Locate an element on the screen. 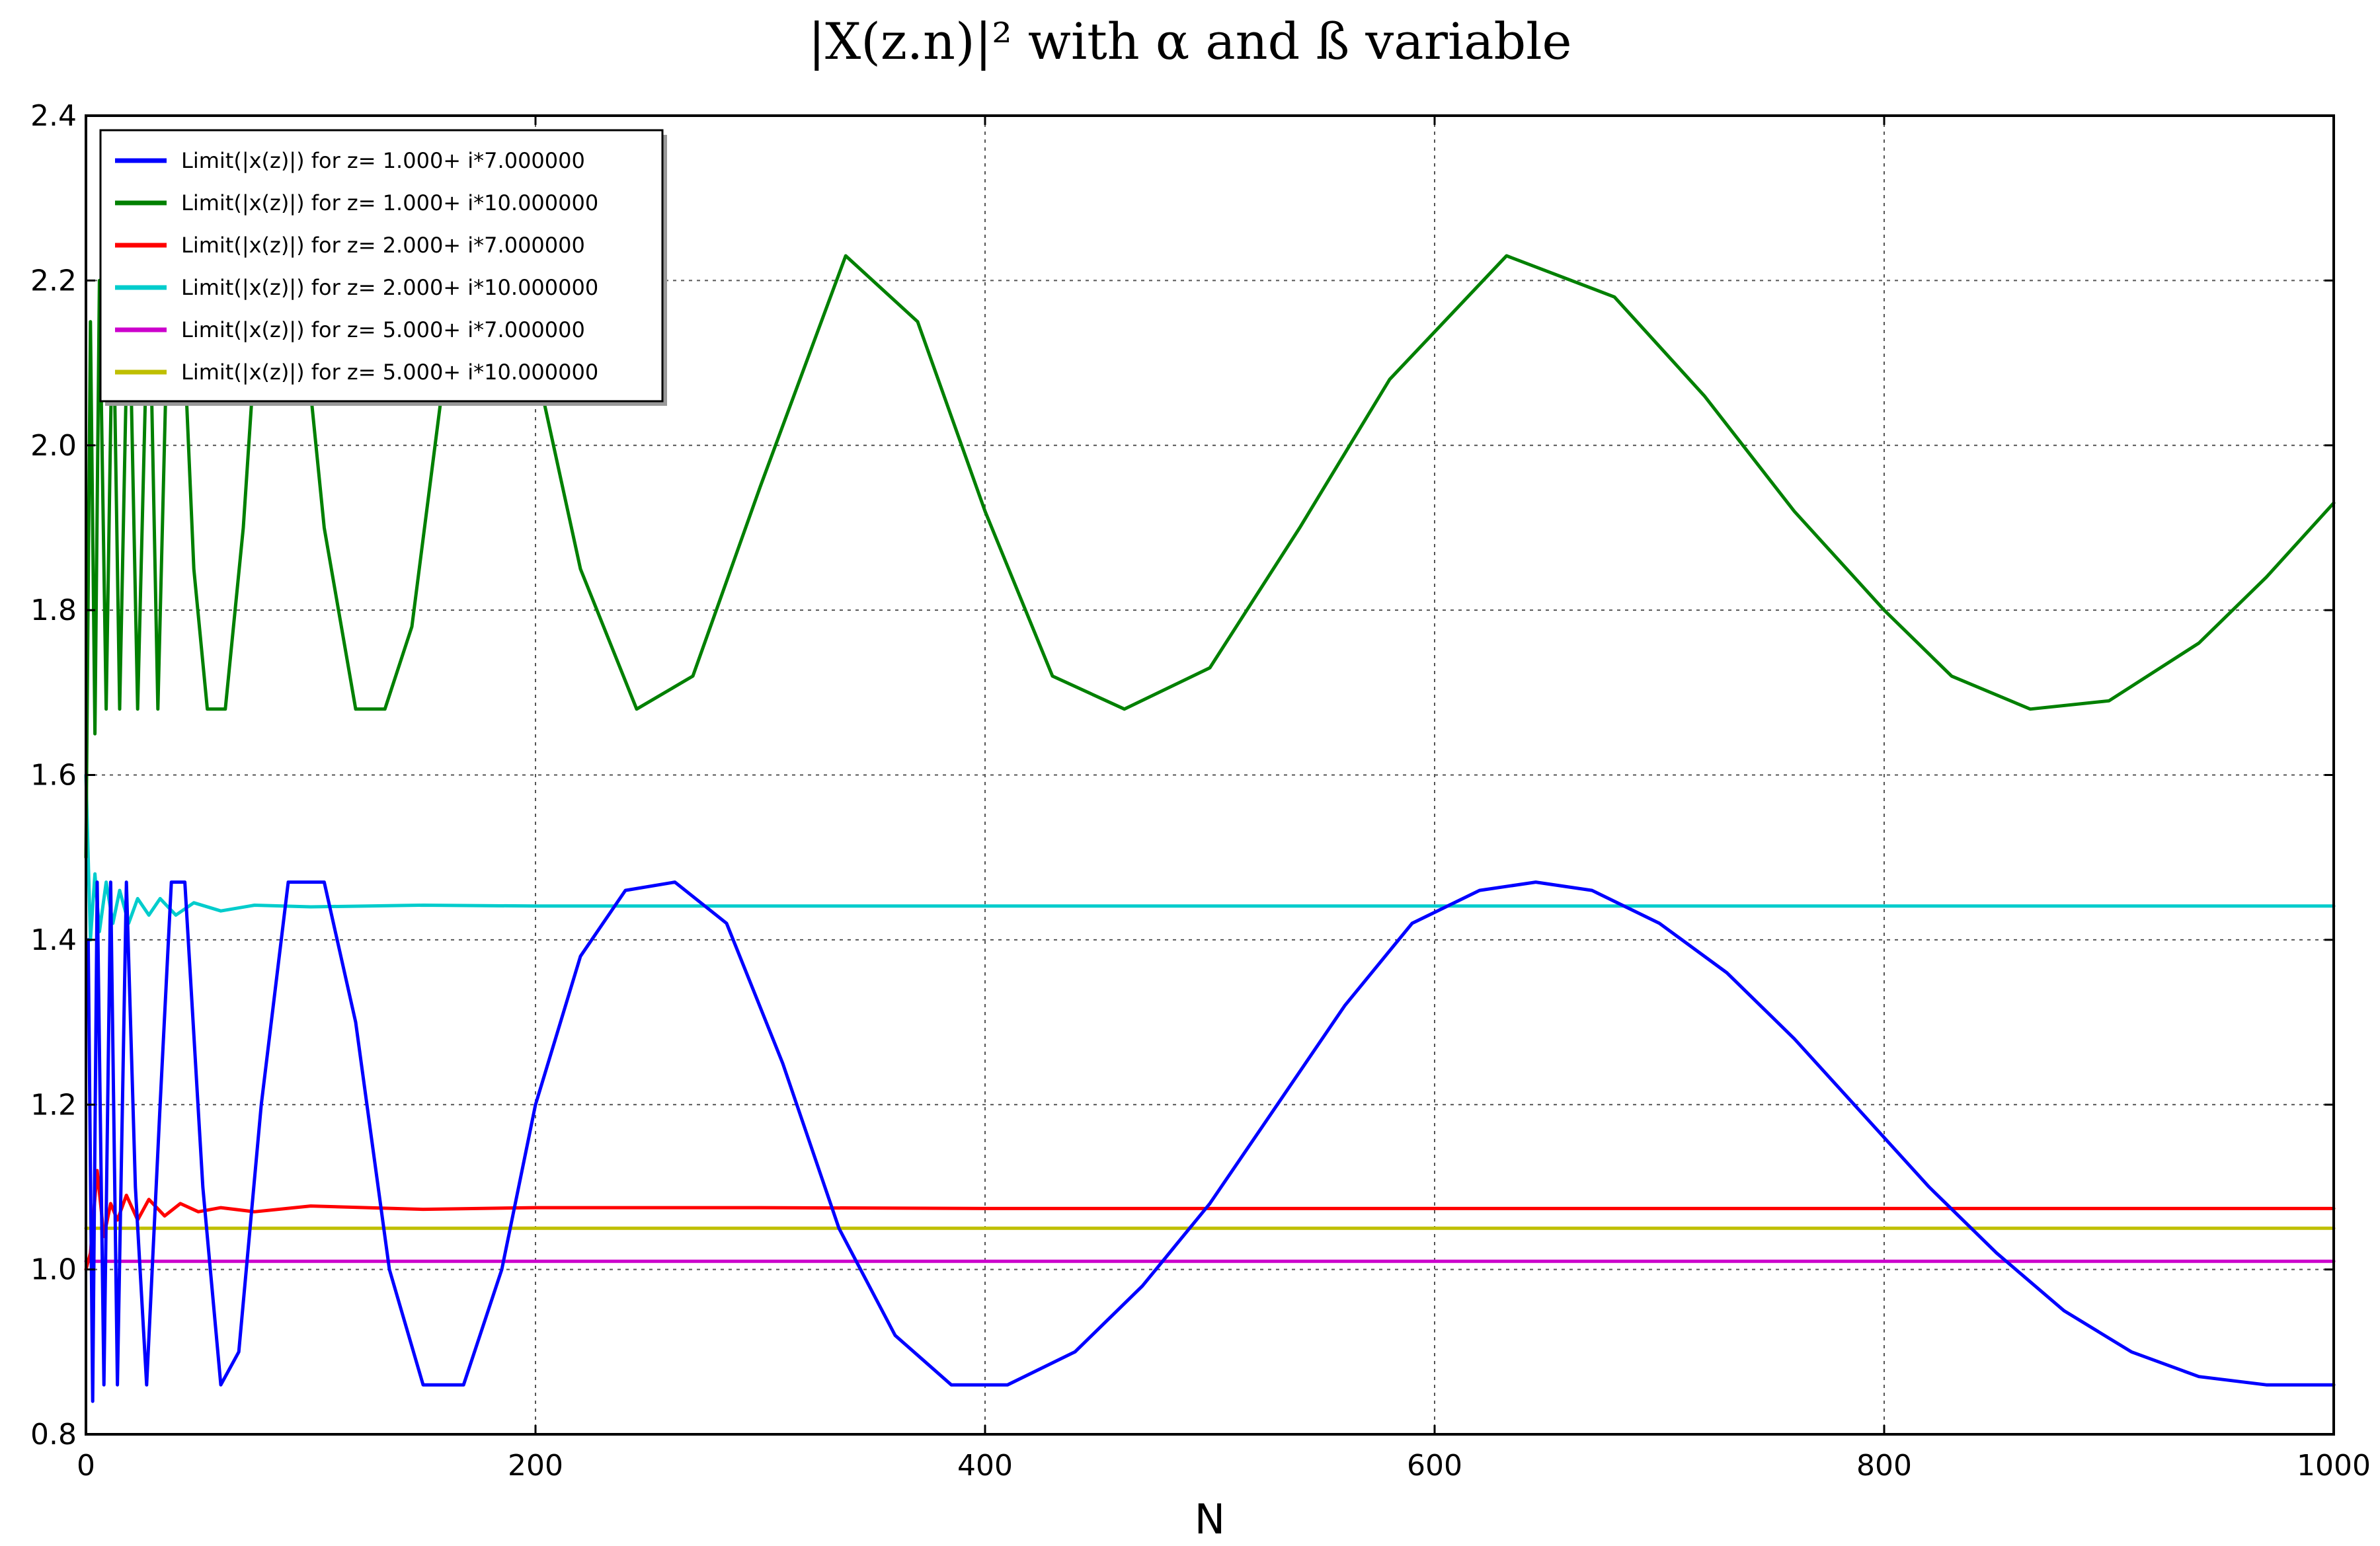  chart-title: |X(z.n)|² with α and ß variable is located at coordinates (1190, 41).